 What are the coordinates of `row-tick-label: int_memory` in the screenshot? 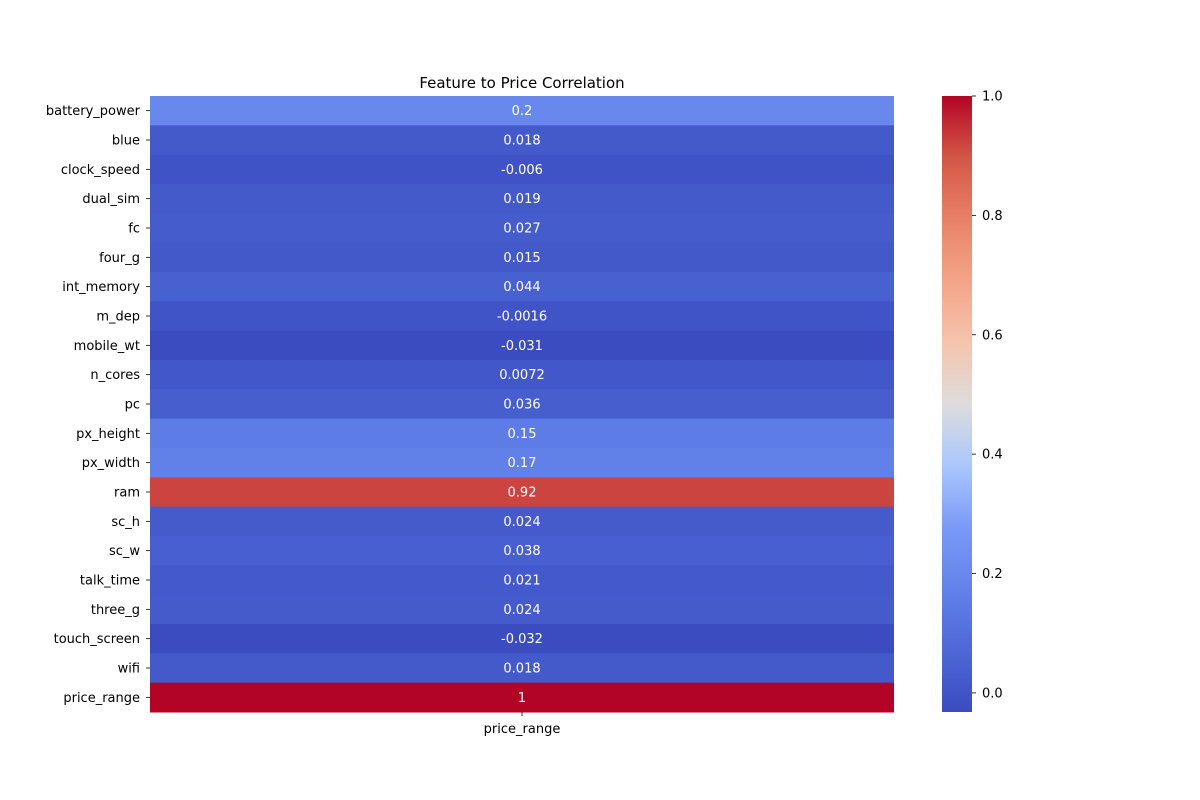 It's located at (101, 287).